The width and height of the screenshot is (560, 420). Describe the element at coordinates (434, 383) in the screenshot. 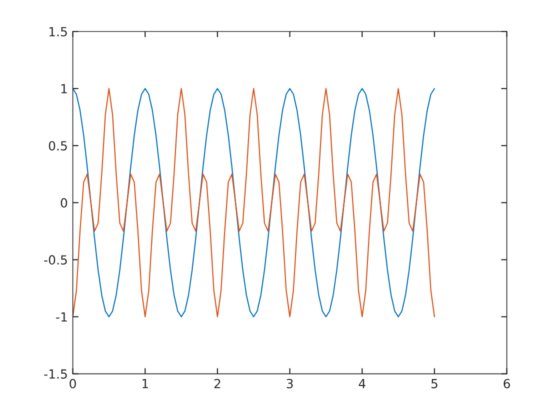

I see `x-tick-label: 5` at that location.